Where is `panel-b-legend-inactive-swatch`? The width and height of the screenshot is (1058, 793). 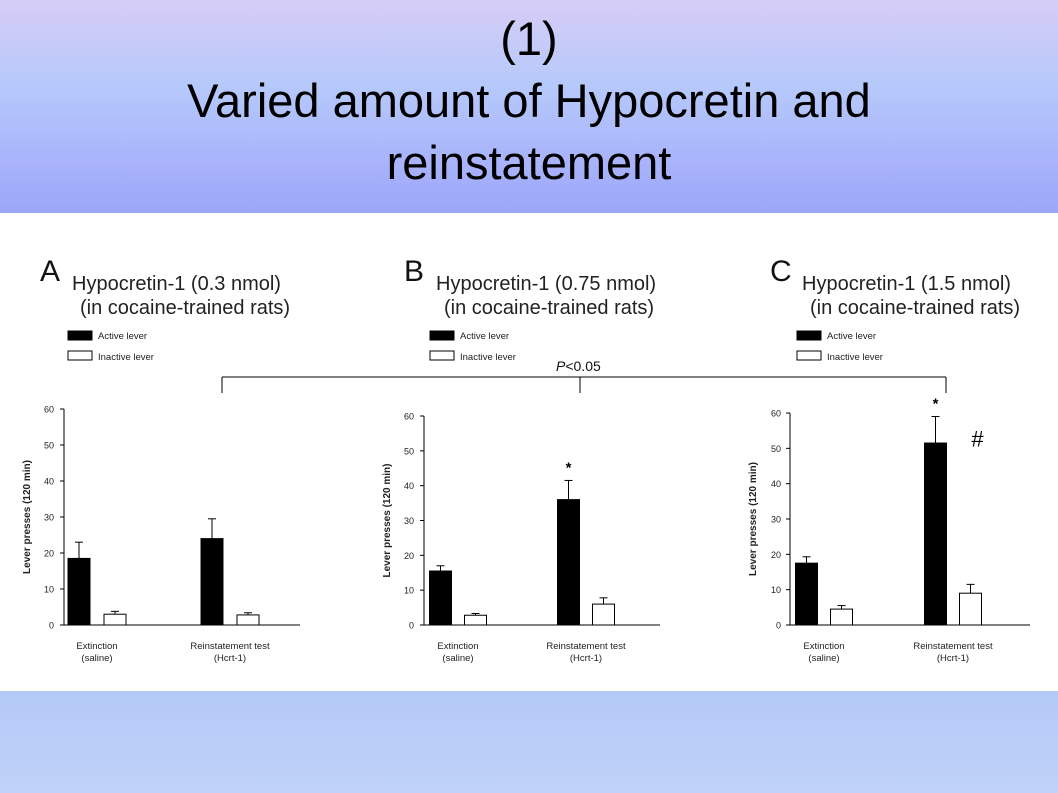 panel-b-legend-inactive-swatch is located at coordinates (442, 355).